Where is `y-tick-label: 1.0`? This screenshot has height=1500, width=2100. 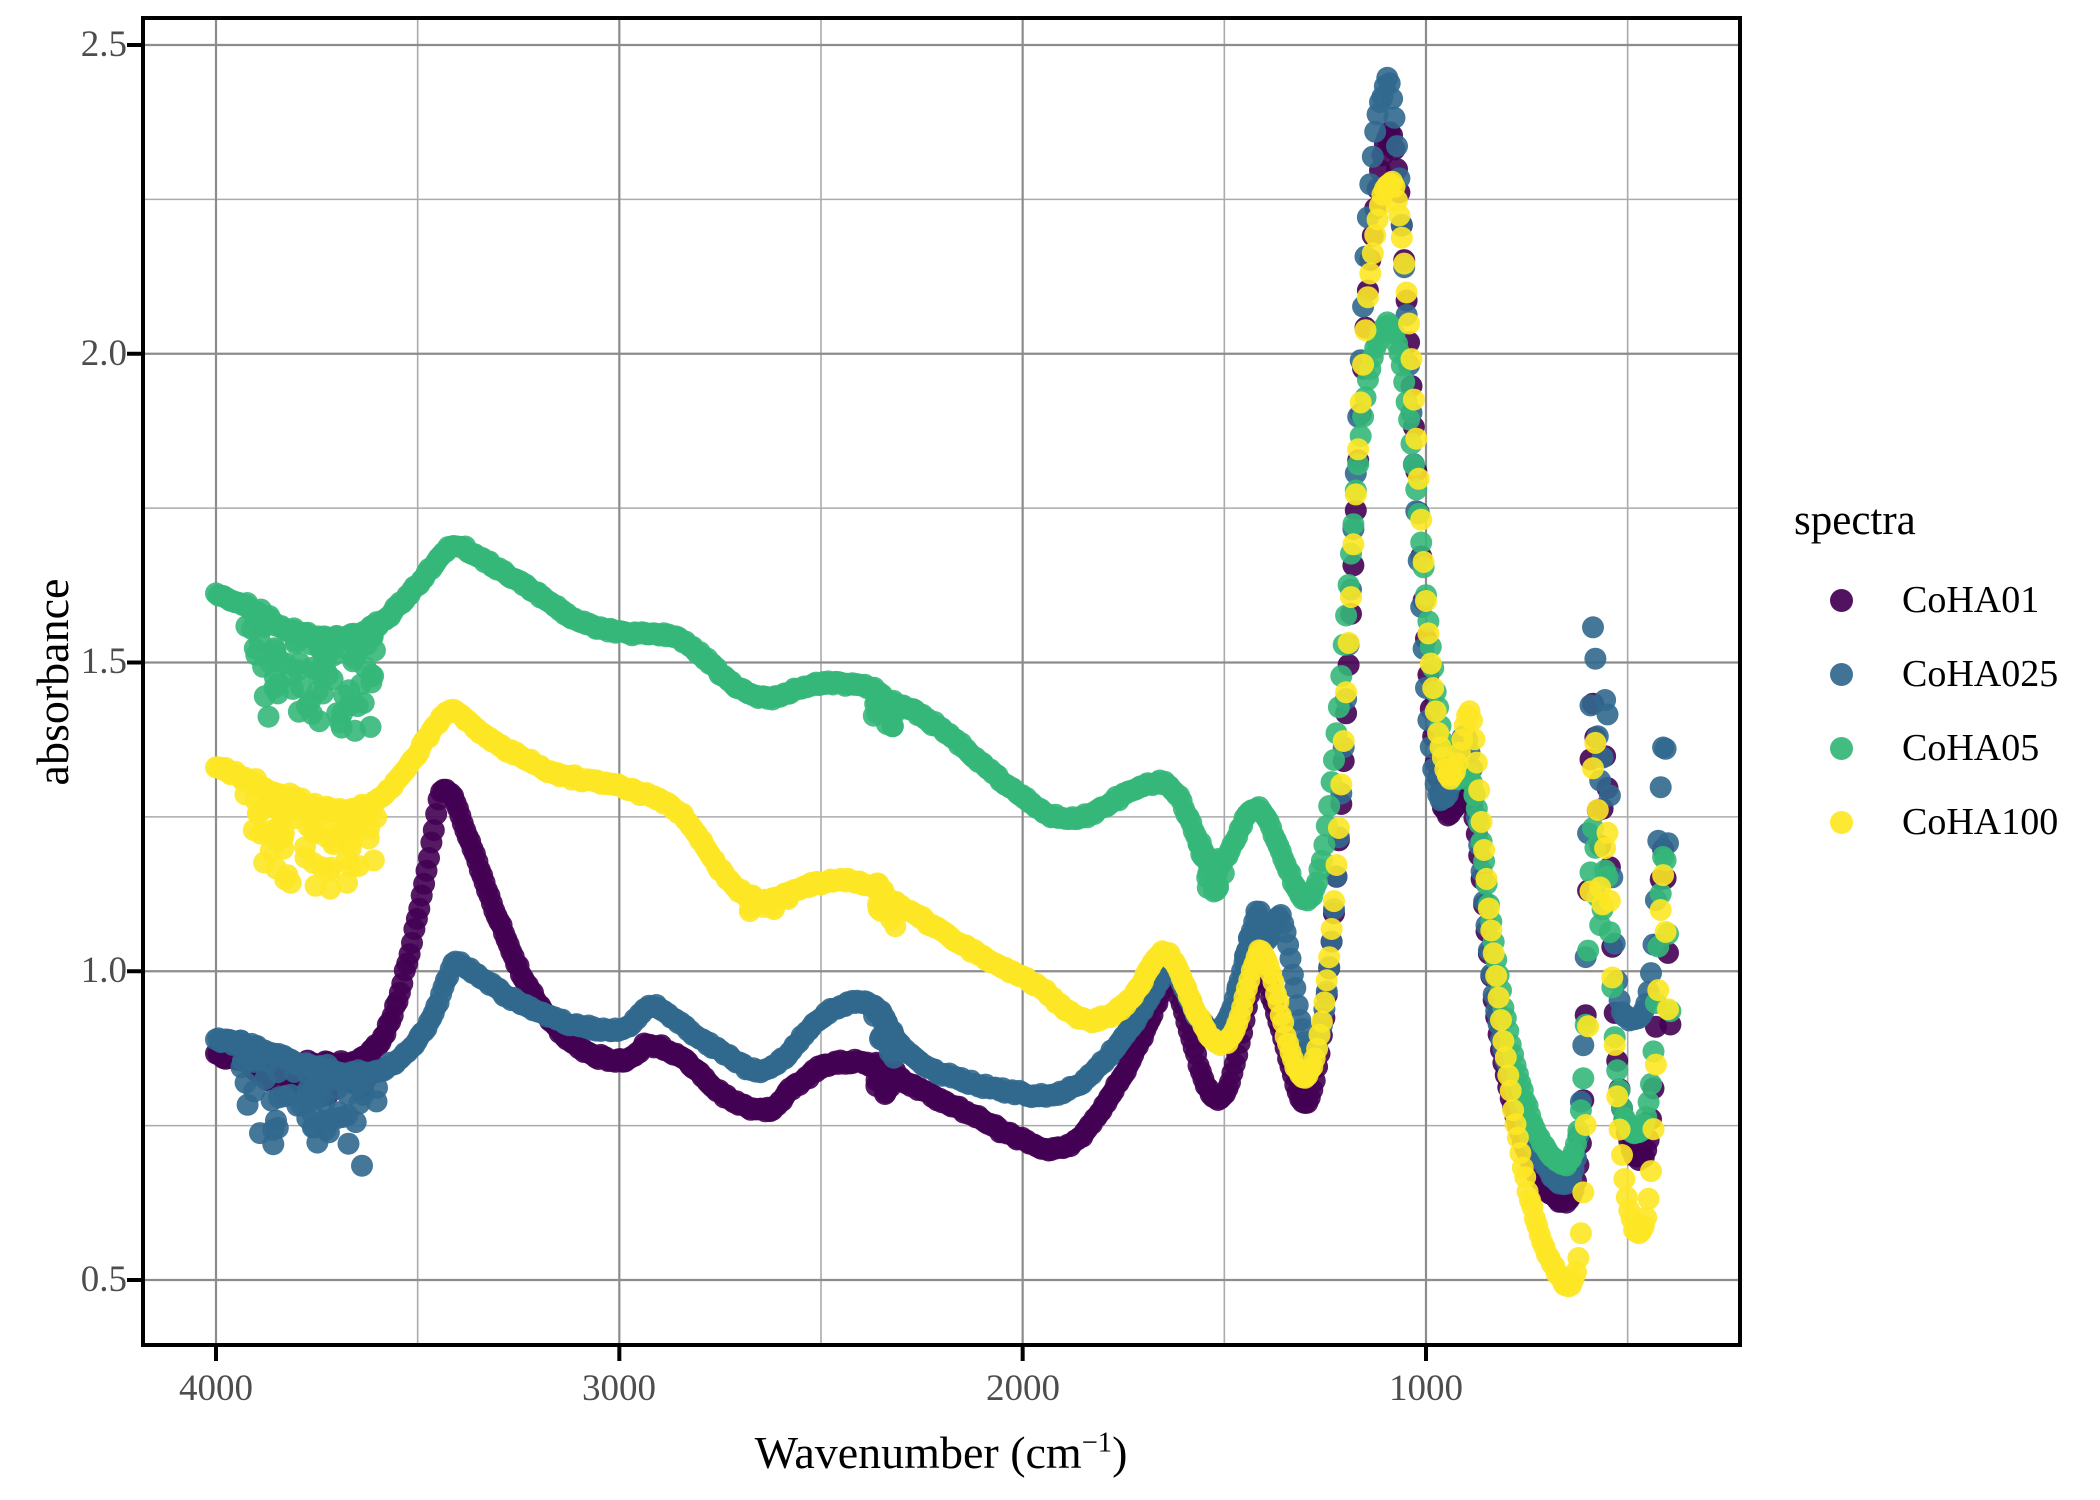
y-tick-label: 1.0 is located at coordinates (103, 970).